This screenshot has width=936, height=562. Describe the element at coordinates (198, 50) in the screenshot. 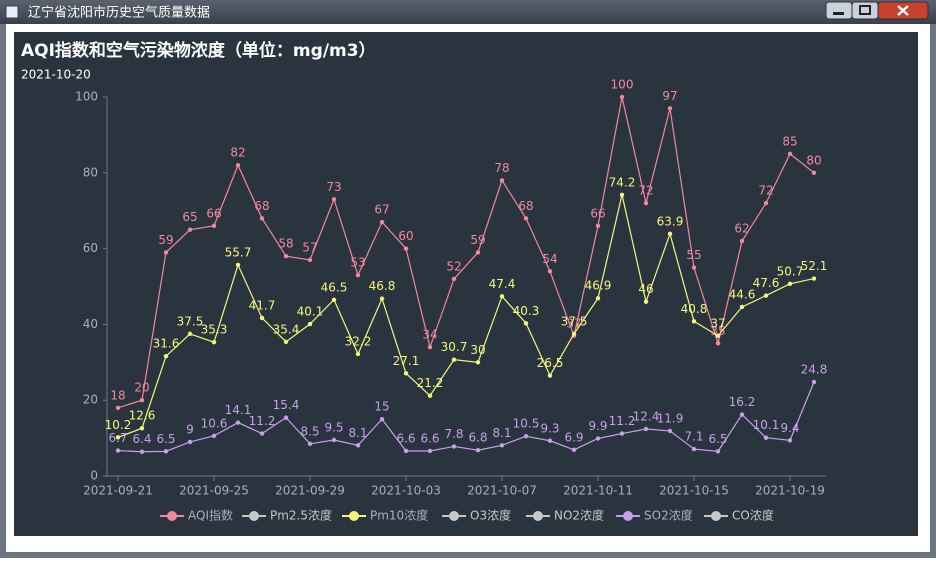

I see `chart-title: AQI指数和空气污染物浓度（单位：mg/m3）` at that location.